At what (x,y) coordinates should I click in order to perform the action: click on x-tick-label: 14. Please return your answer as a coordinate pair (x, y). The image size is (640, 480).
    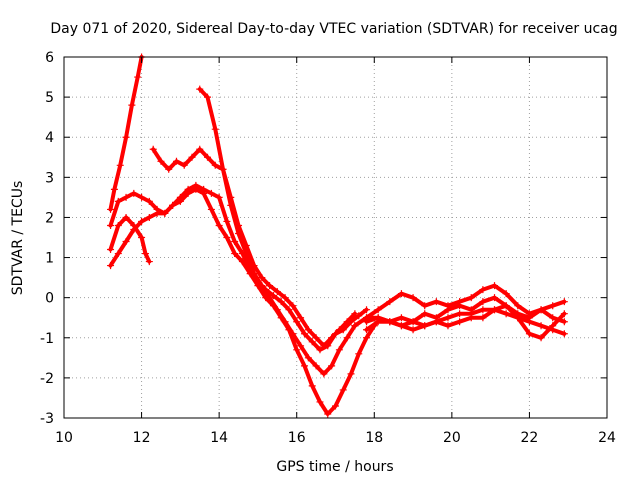
    Looking at the image, I should click on (219, 438).